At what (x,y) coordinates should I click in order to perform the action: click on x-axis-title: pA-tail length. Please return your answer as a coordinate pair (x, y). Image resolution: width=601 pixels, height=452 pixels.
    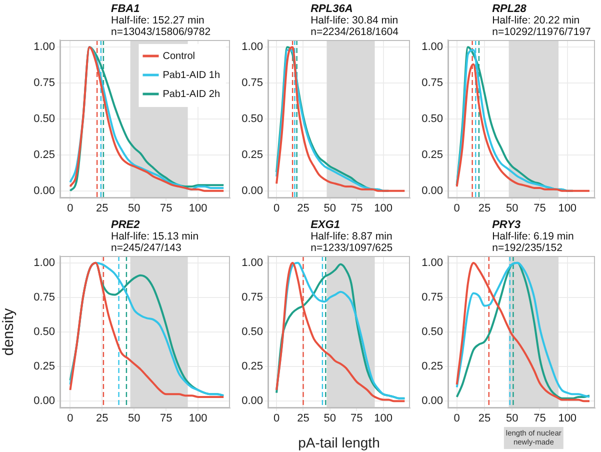
    Looking at the image, I should click on (339, 442).